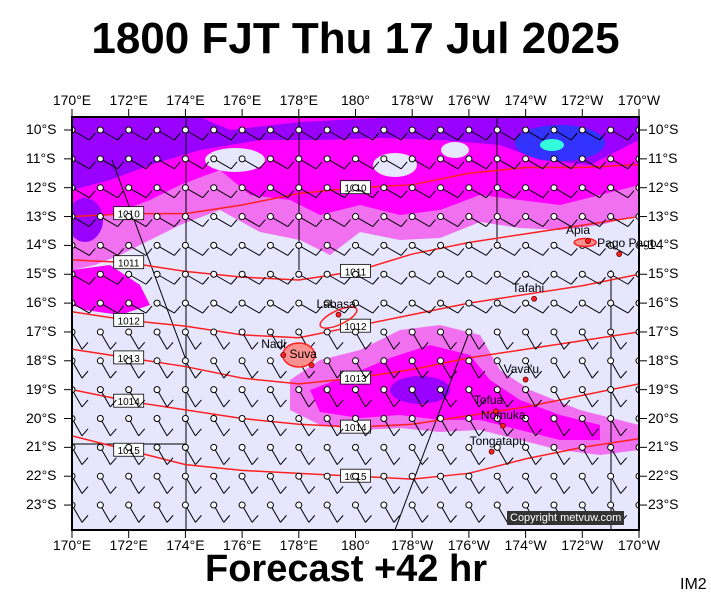 The image size is (711, 600). I want to click on lat-label: 17°S, so click(41, 330).